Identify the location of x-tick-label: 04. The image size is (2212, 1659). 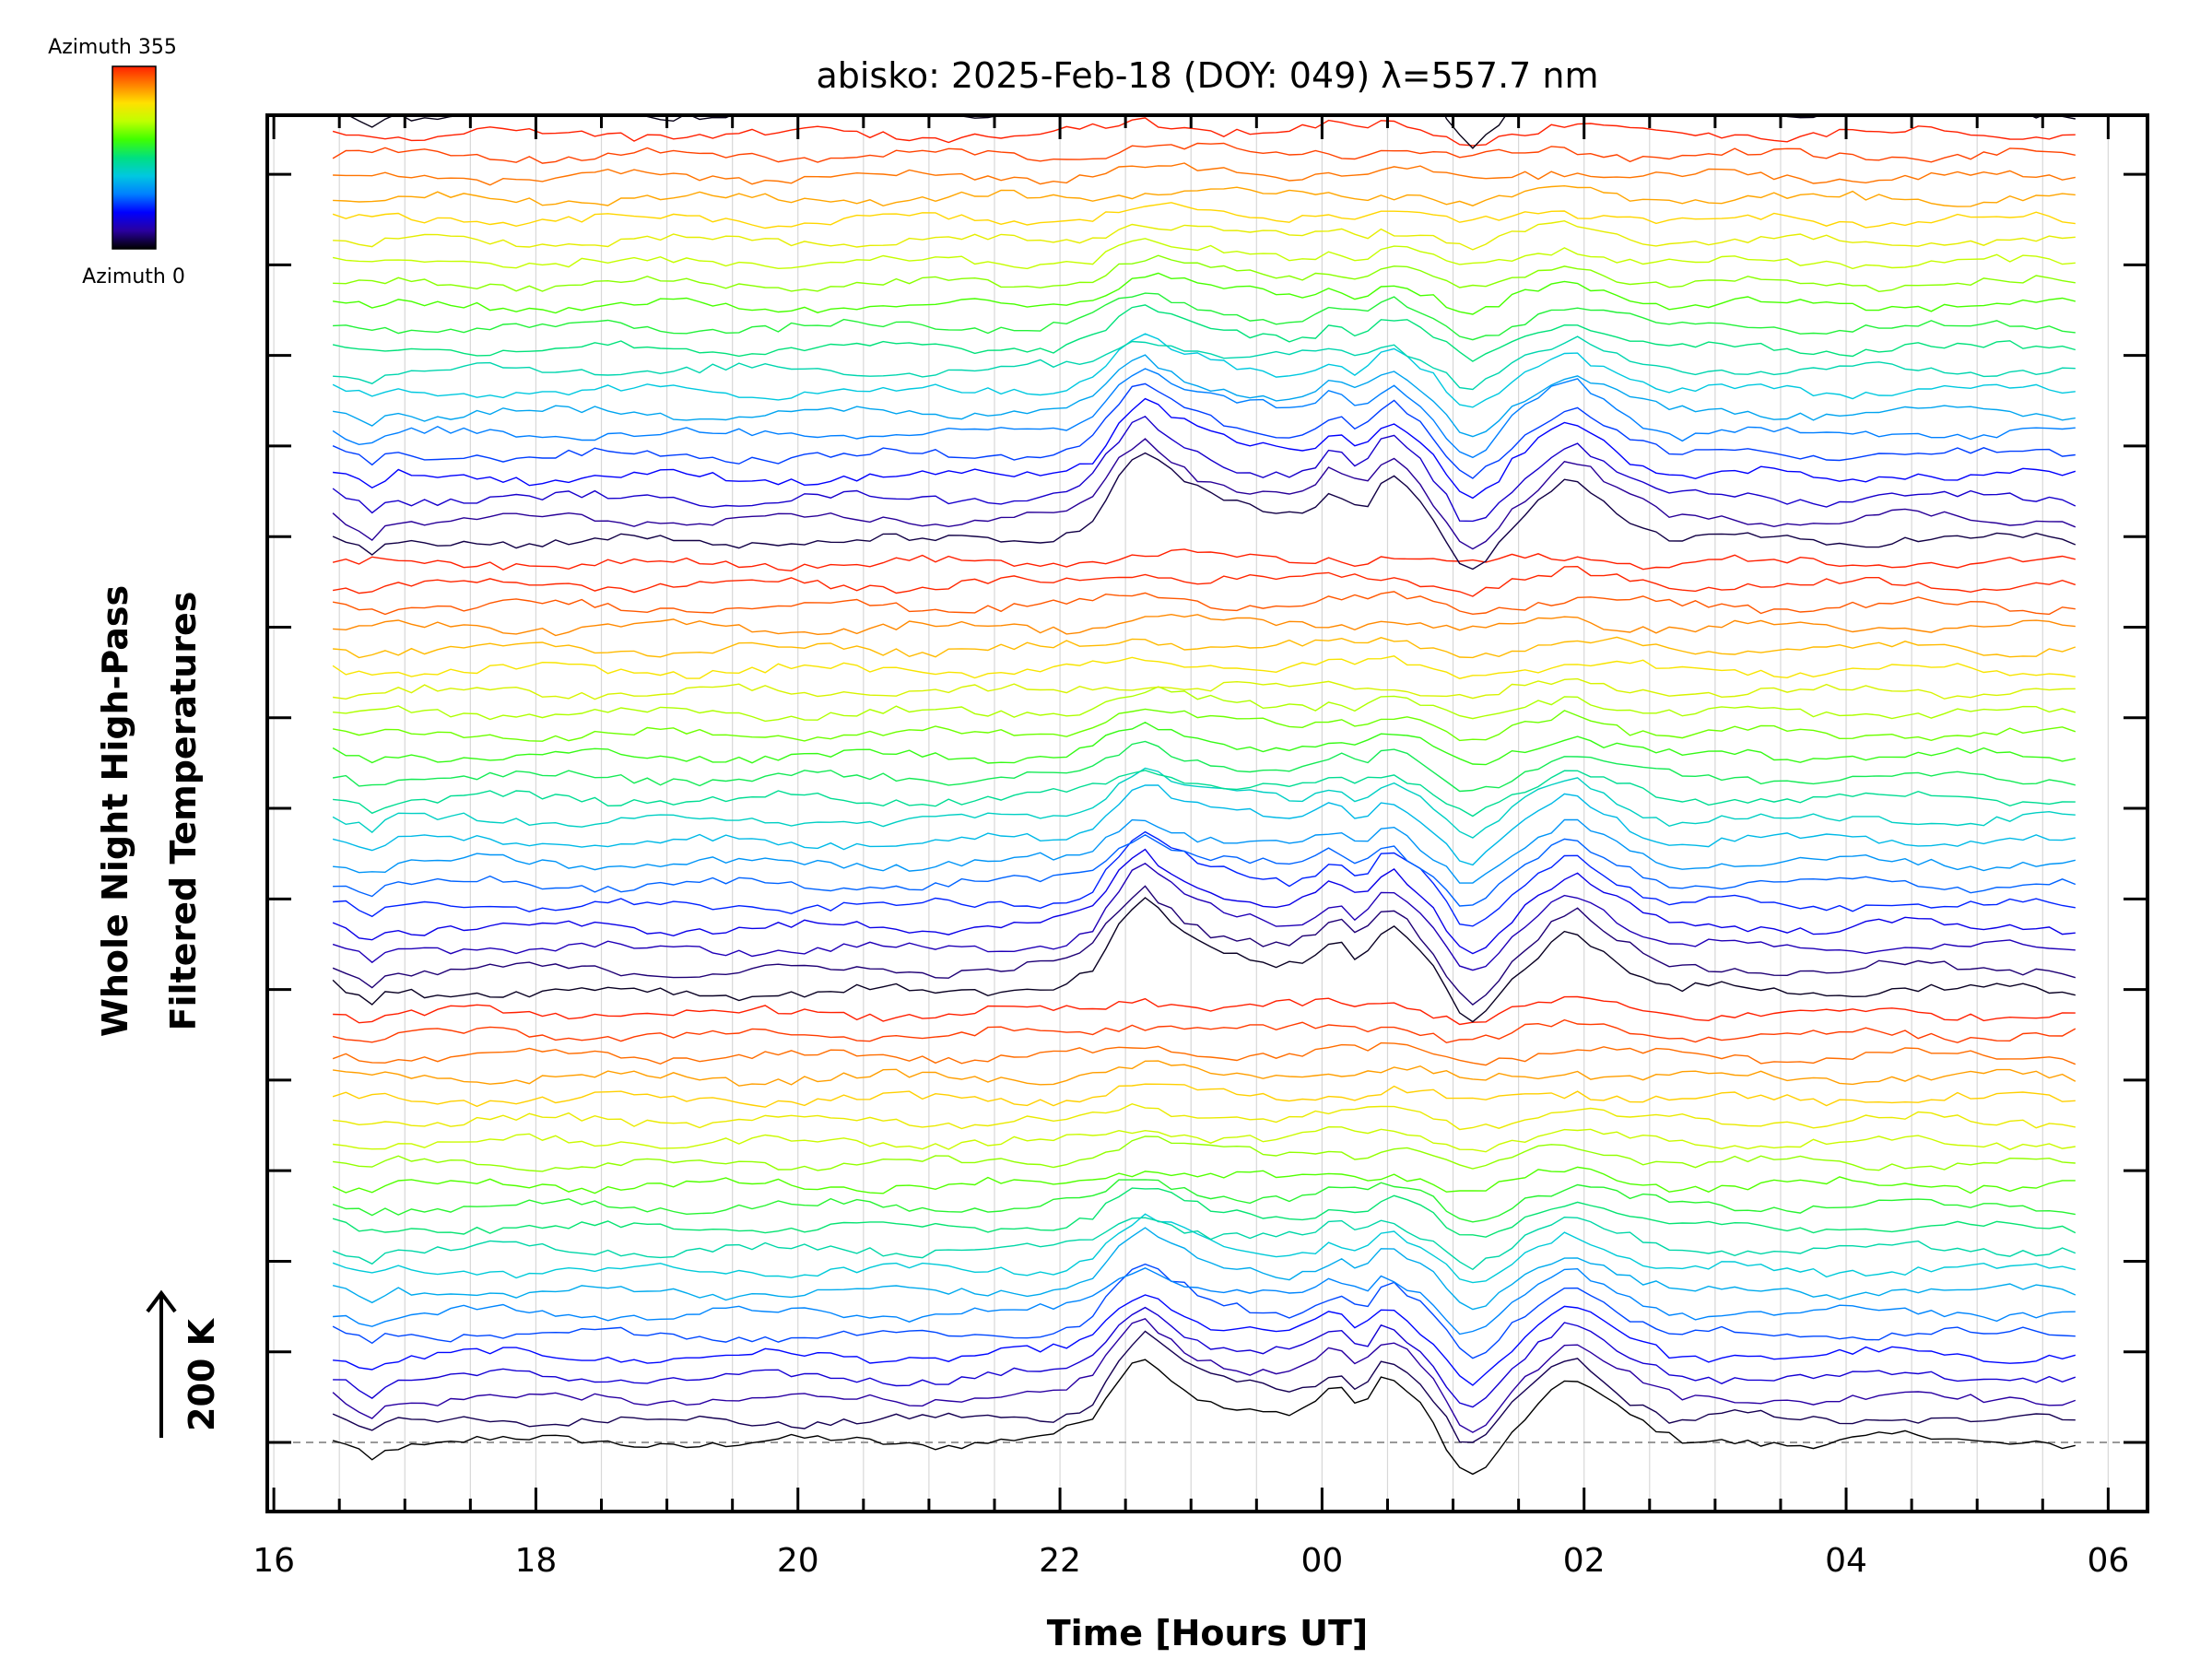
(1846, 1561).